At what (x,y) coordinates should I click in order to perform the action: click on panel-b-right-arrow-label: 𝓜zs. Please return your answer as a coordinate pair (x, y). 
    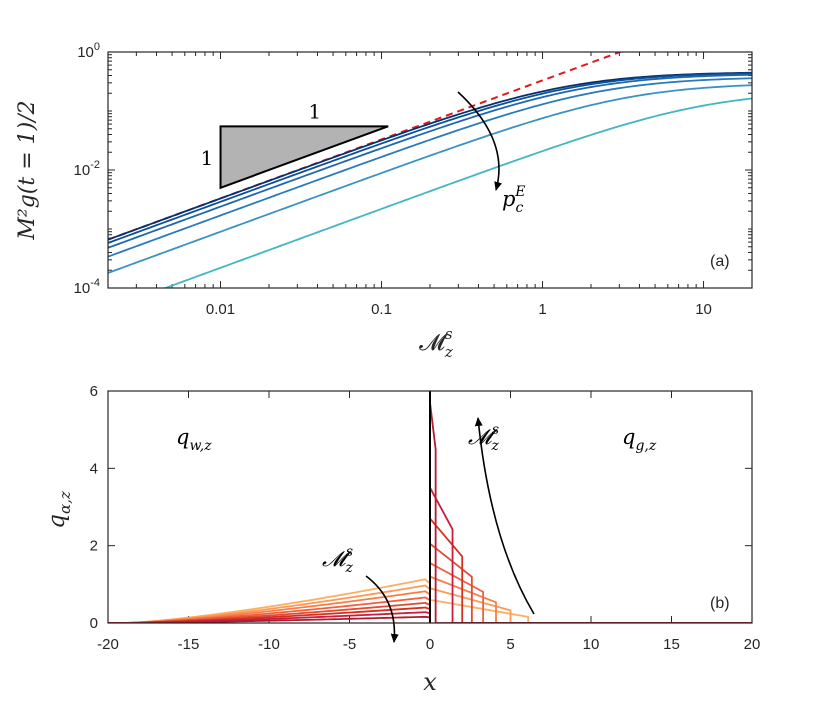
    Looking at the image, I should click on (484, 438).